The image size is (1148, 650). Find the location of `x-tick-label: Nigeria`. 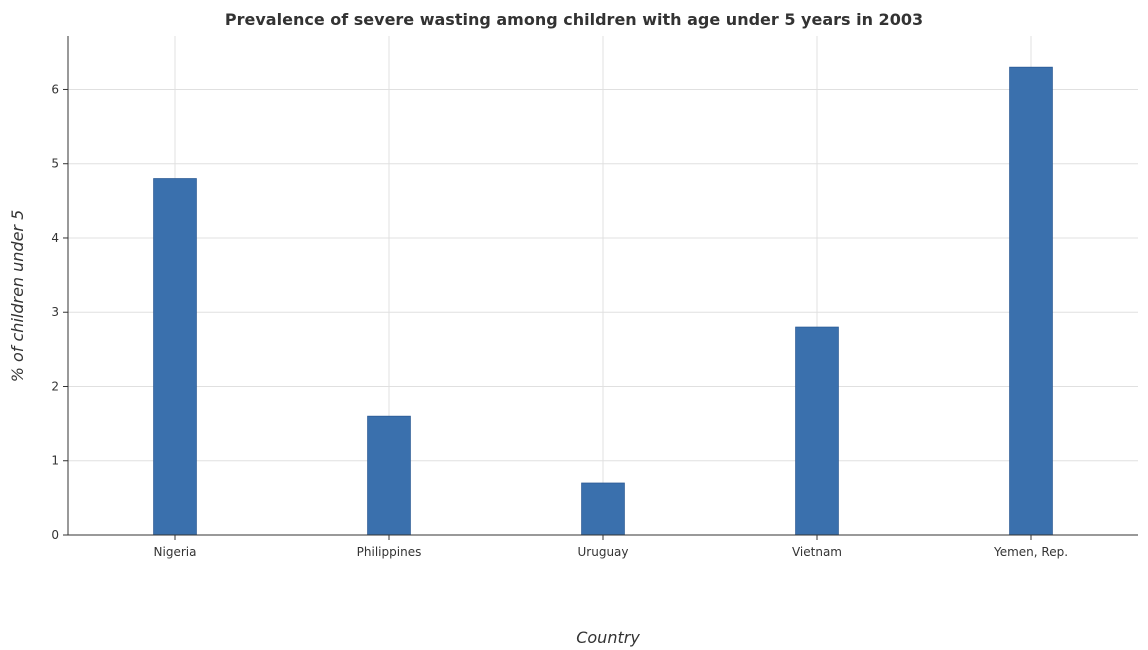

x-tick-label: Nigeria is located at coordinates (175, 552).